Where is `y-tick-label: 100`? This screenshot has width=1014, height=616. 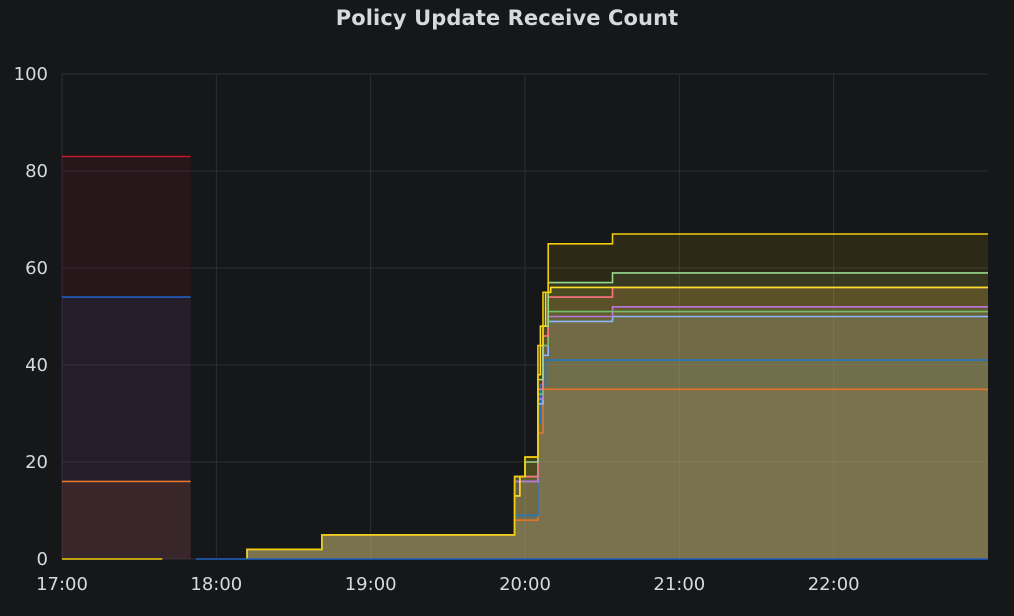
y-tick-label: 100 is located at coordinates (31, 74).